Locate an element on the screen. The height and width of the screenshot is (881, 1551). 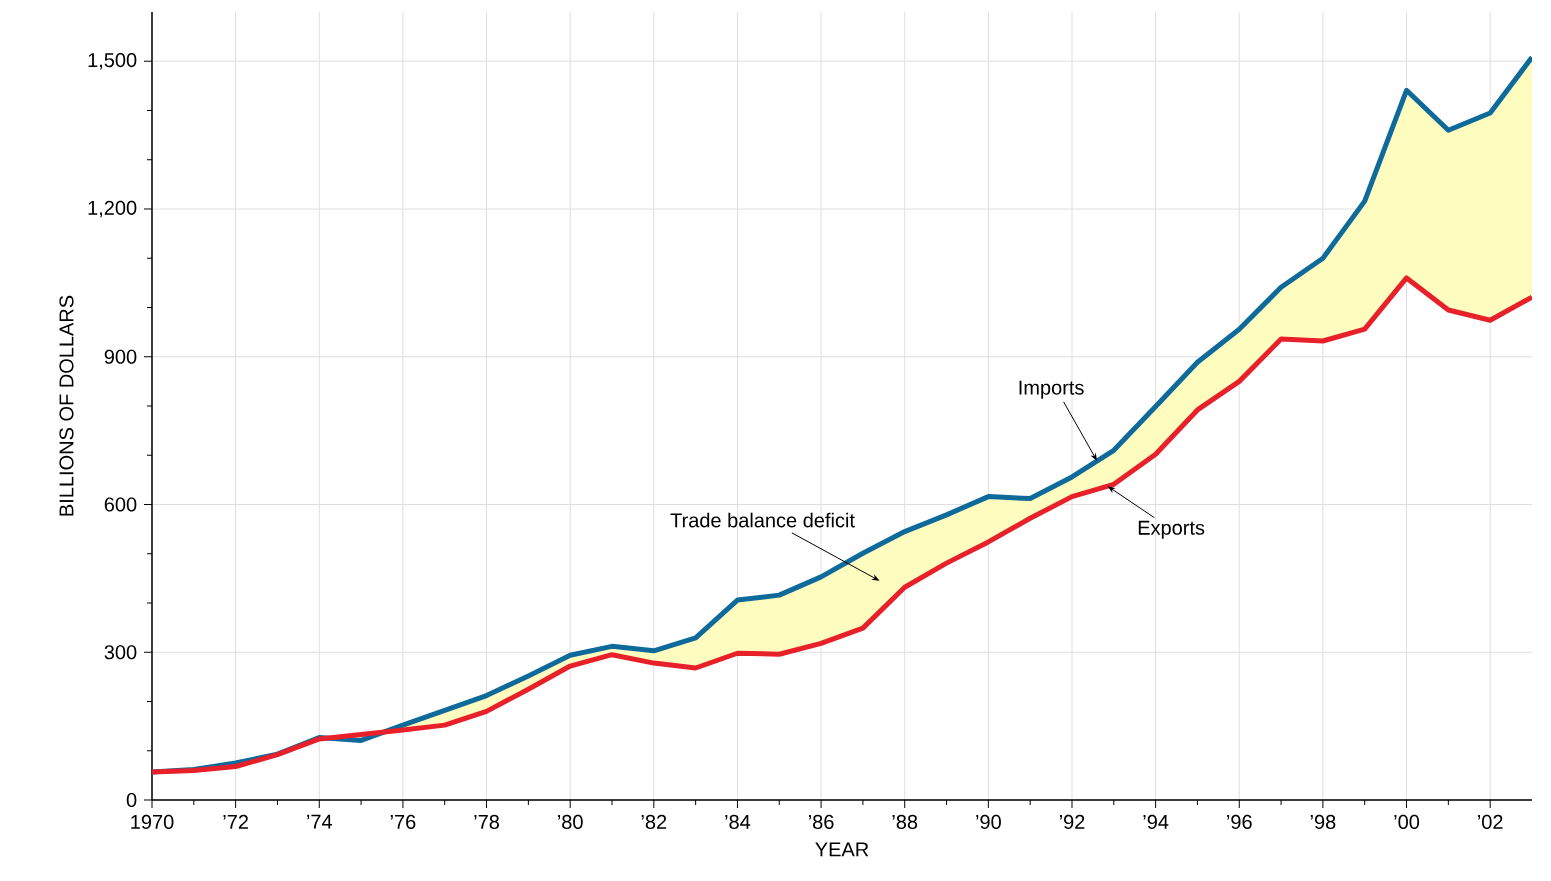
annotation: Trade balance deficit is located at coordinates (762, 520).